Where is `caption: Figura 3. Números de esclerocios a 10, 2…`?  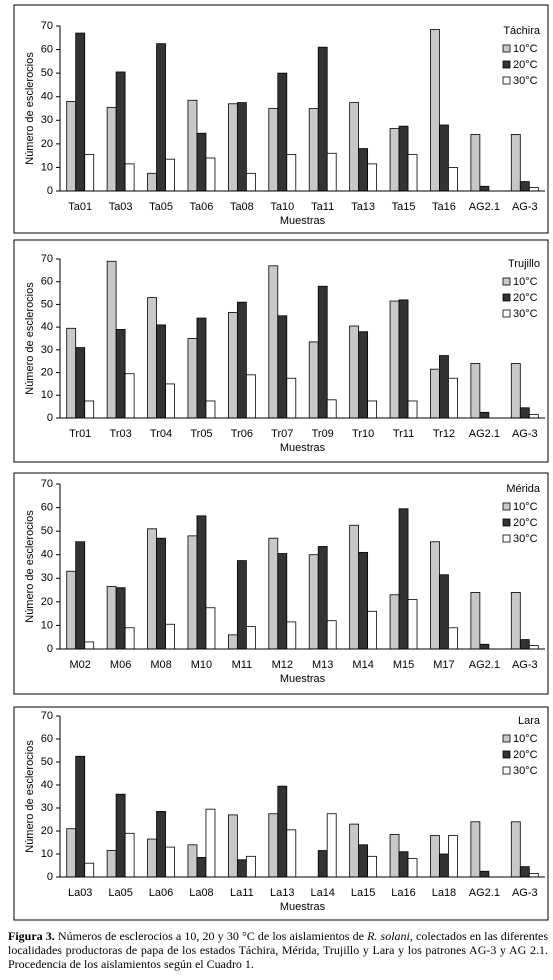
caption: Figura 3. Números de esclerocios a 10, 2… is located at coordinates (278, 950).